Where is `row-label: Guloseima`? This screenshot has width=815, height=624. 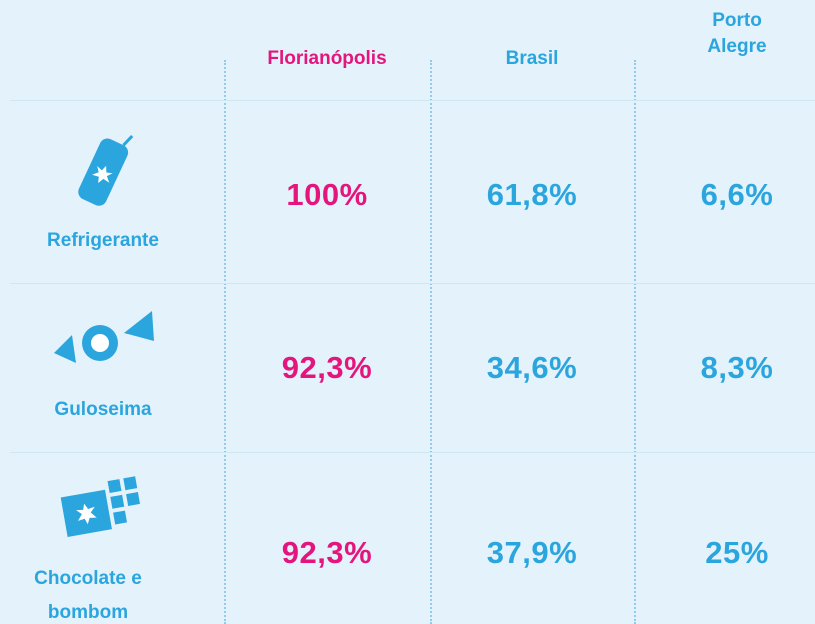
row-label: Guloseima is located at coordinates (103, 409).